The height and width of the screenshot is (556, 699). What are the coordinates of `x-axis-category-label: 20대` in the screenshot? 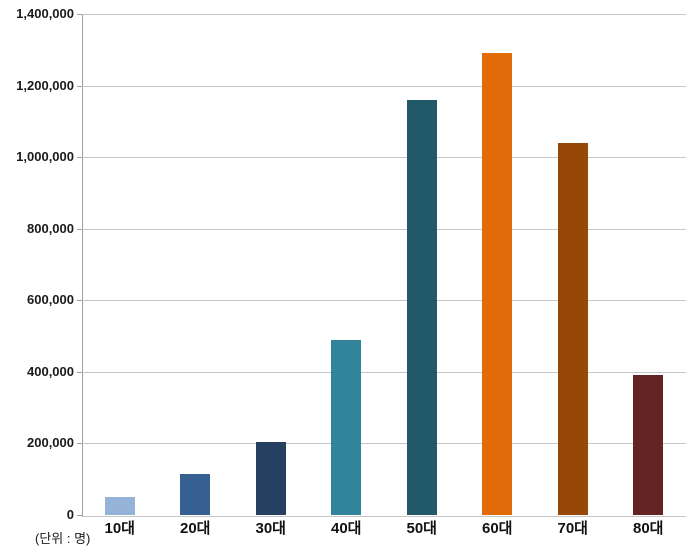 It's located at (195, 528).